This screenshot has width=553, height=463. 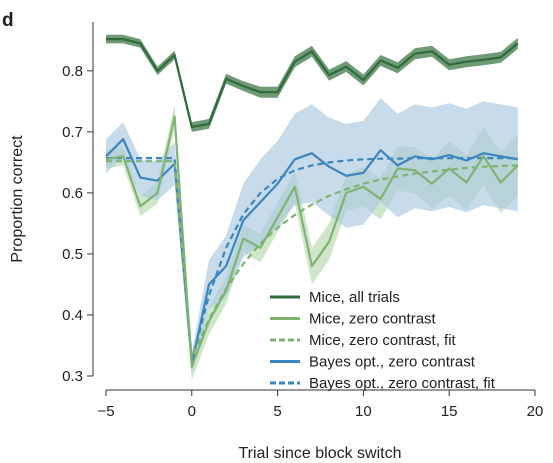 What do you see at coordinates (535, 411) in the screenshot?
I see `x-tick-label: 20` at bounding box center [535, 411].